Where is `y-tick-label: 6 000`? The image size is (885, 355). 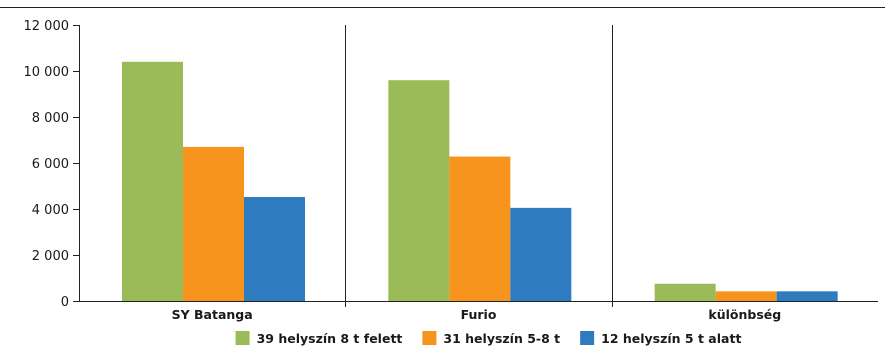 y-tick-label: 6 000 is located at coordinates (50, 164).